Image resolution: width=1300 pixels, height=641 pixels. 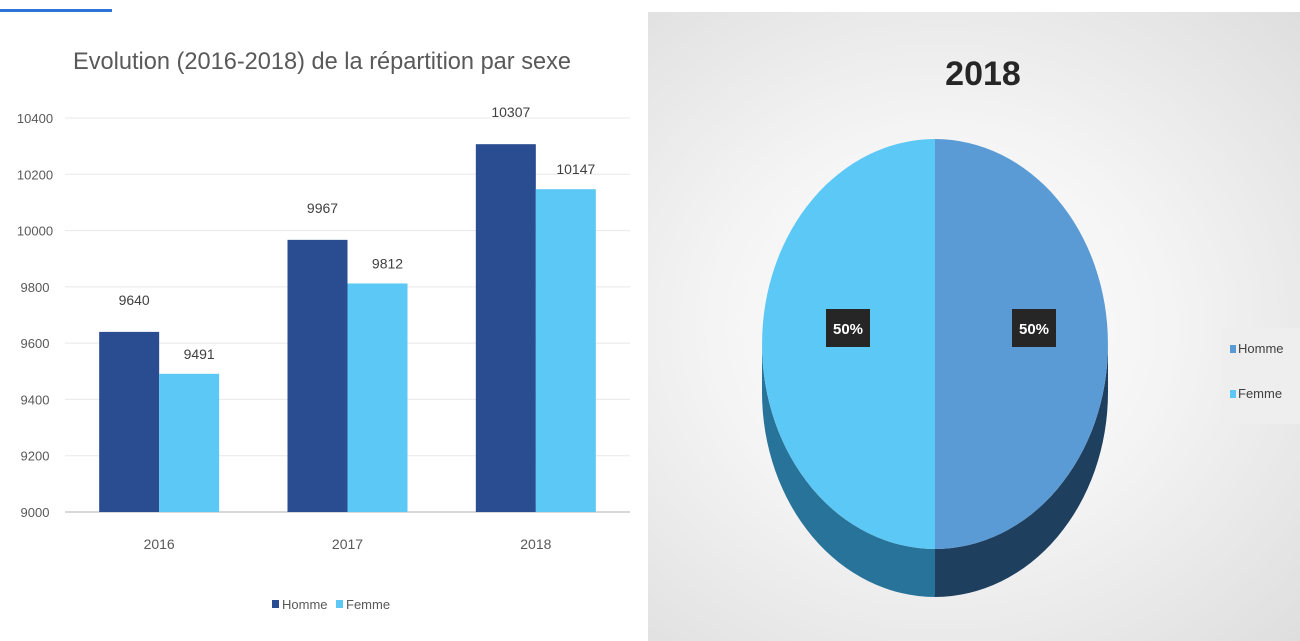 I want to click on pie-legend-label-homme: Homme, so click(x=1261, y=348).